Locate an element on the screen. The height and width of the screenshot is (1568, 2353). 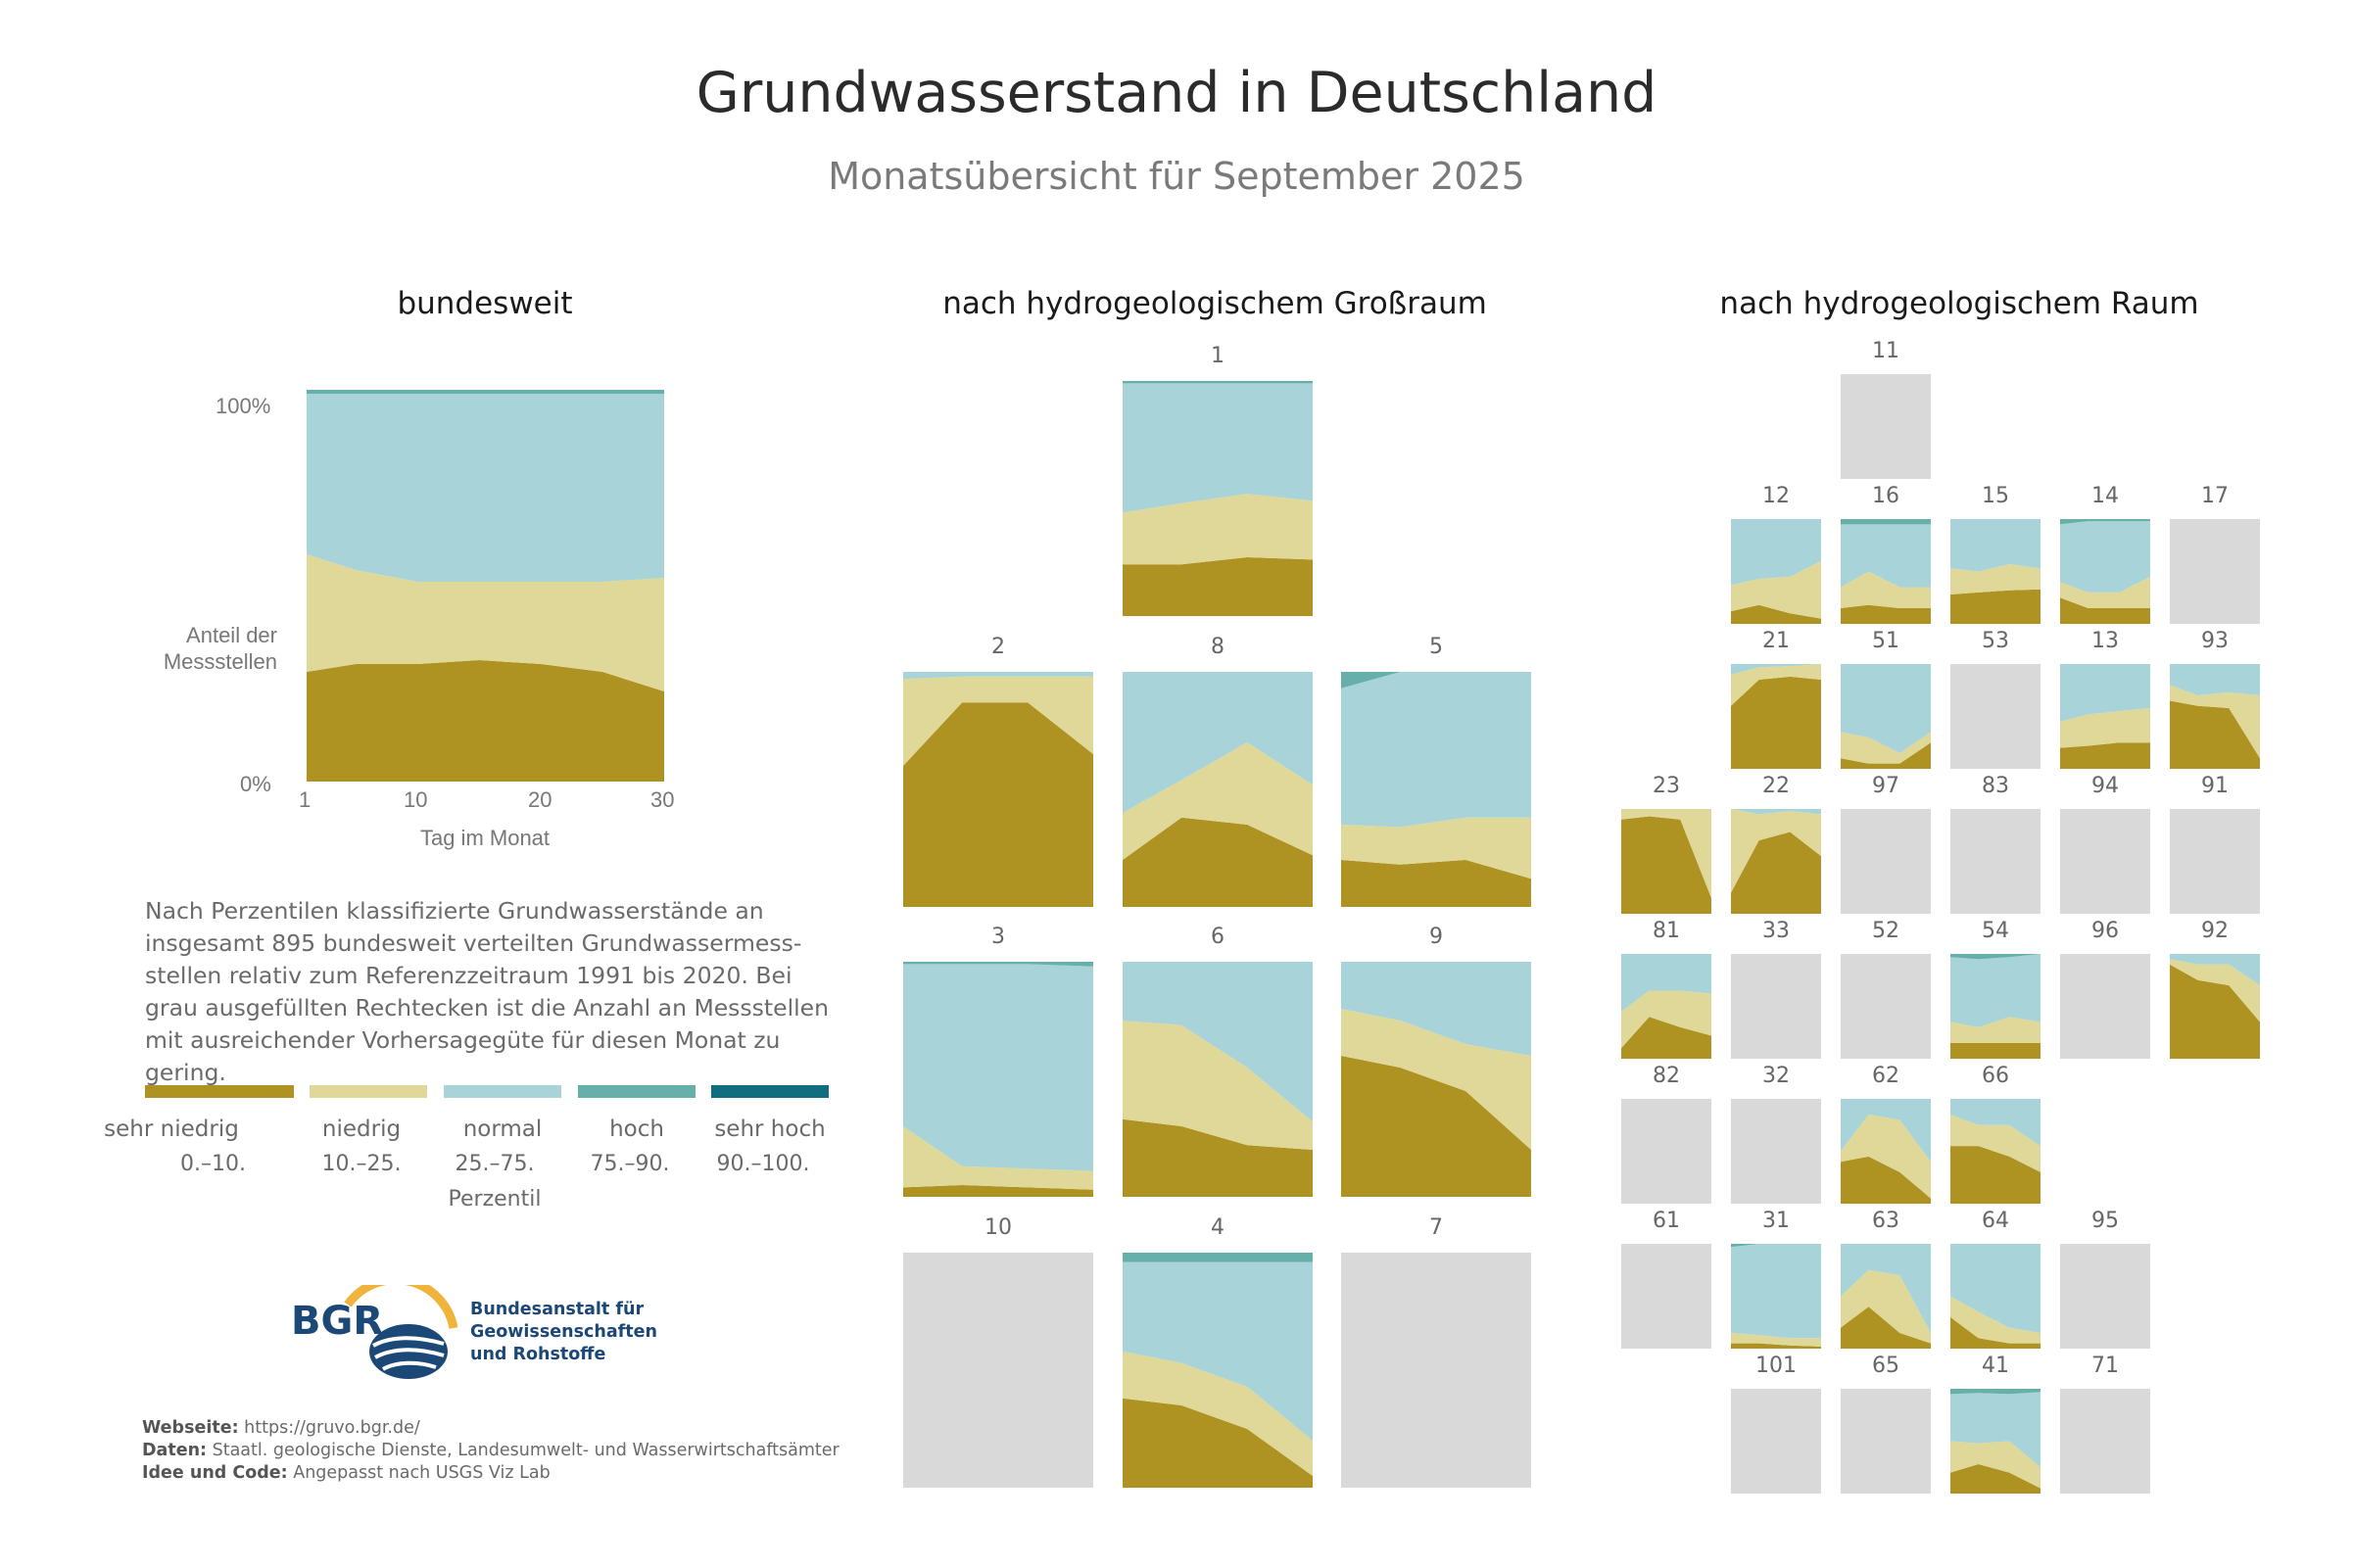
large-region-panel-2-svg is located at coordinates (998, 789).